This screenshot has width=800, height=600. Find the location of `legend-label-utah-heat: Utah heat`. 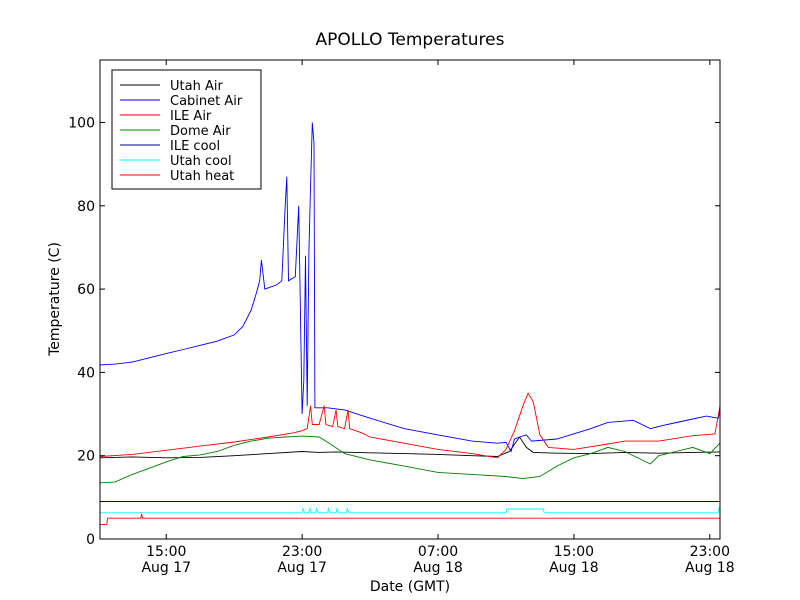

legend-label-utah-heat: Utah heat is located at coordinates (202, 176).